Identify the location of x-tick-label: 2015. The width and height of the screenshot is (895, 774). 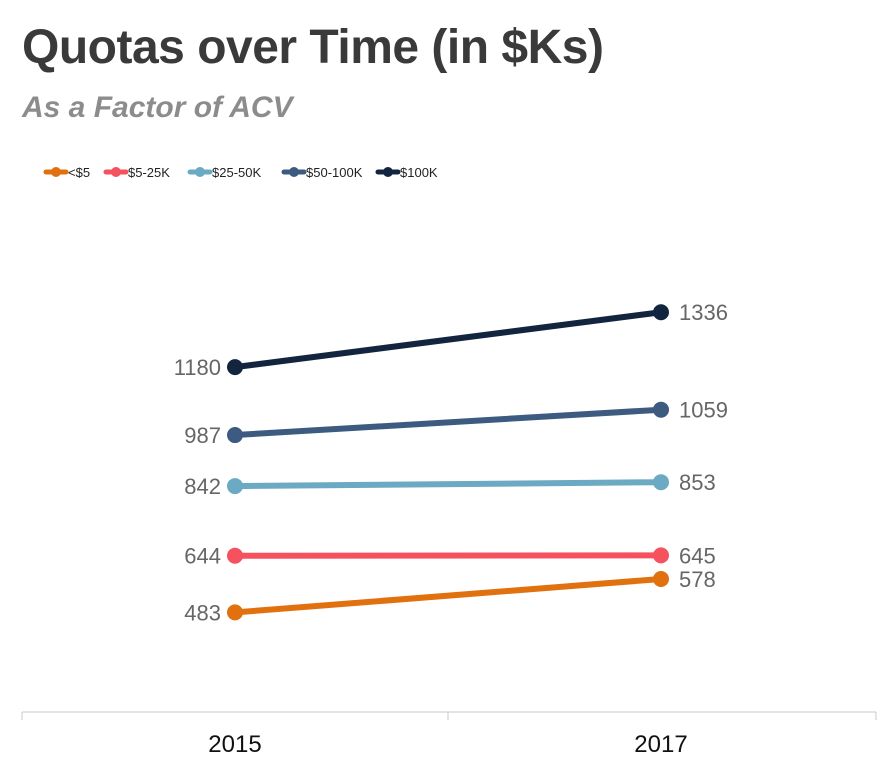
(234, 744).